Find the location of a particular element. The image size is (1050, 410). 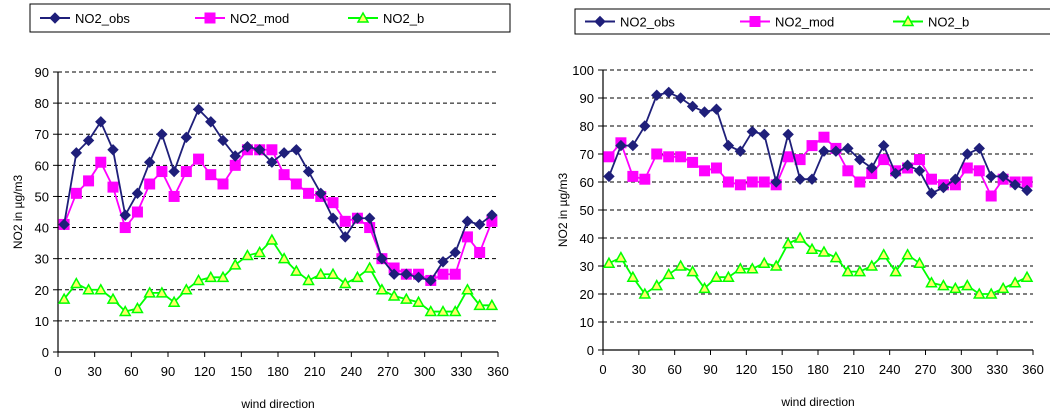

x-tick-label: 330 is located at coordinates (997, 369).